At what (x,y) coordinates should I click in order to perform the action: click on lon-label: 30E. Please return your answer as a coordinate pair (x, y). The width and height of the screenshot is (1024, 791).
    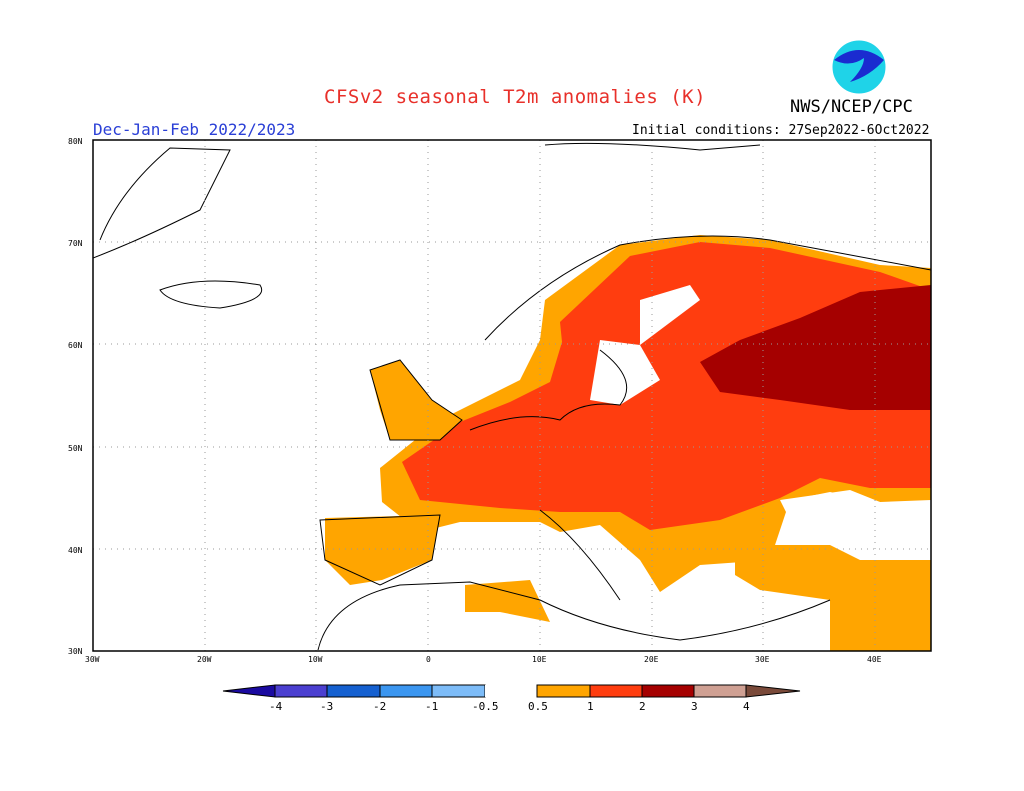
    Looking at the image, I should click on (762, 659).